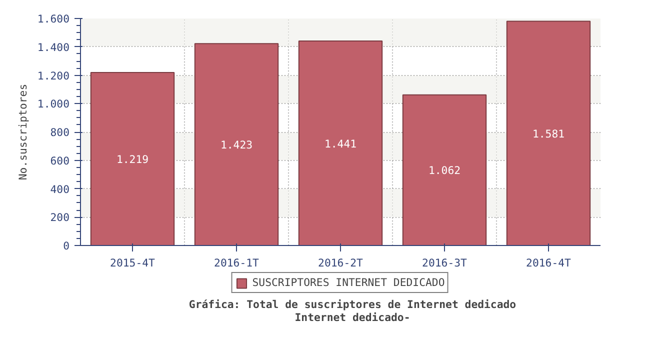 The image size is (650, 350). What do you see at coordinates (341, 263) in the screenshot?
I see `x-tick-label: 2016-2T` at bounding box center [341, 263].